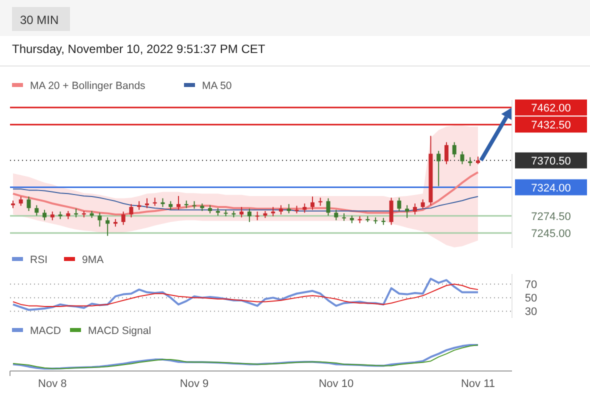  I want to click on legend-label: RSI, so click(39, 260).